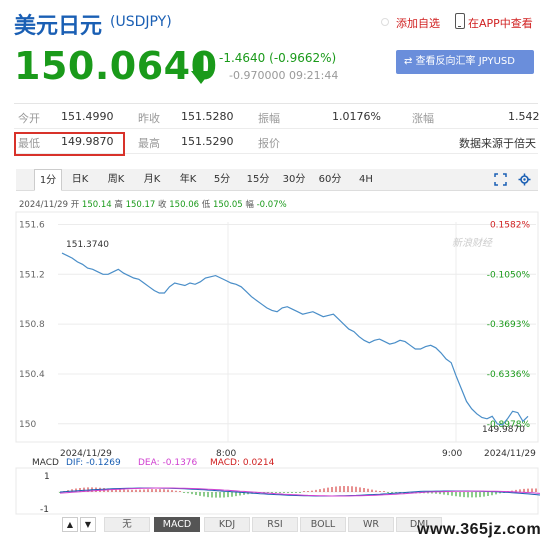  Describe the element at coordinates (503, 430) in the screenshot. I see `low-annotation: 149.9870` at that location.